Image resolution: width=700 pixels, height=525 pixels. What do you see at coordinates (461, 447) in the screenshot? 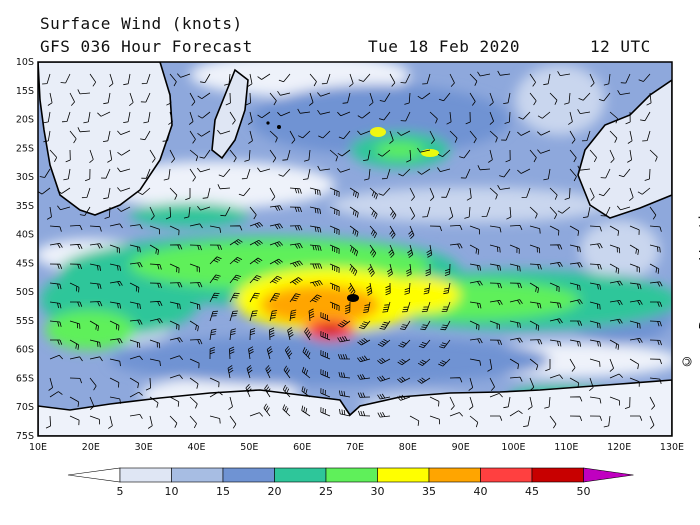
I see `lon-label: 90E` at bounding box center [461, 447].